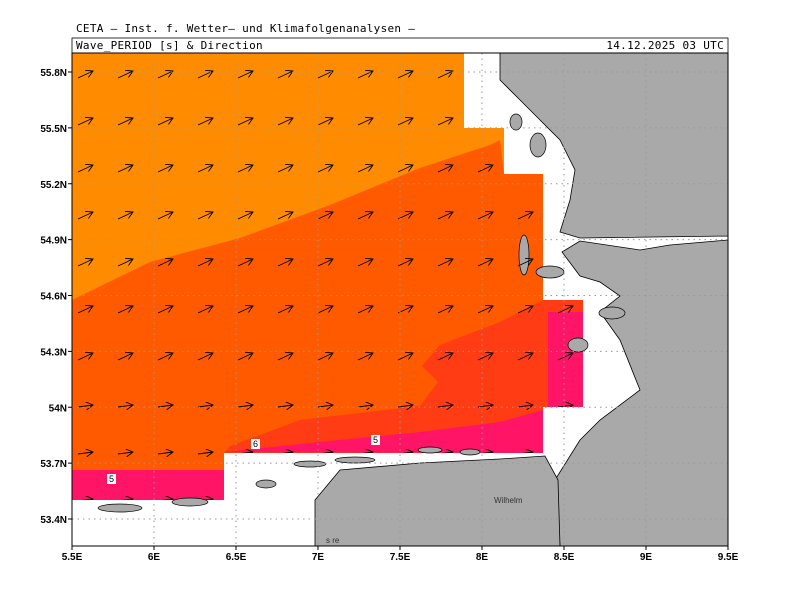  Describe the element at coordinates (53, 464) in the screenshot. I see `lat-tick-label: 53.7N` at that location.